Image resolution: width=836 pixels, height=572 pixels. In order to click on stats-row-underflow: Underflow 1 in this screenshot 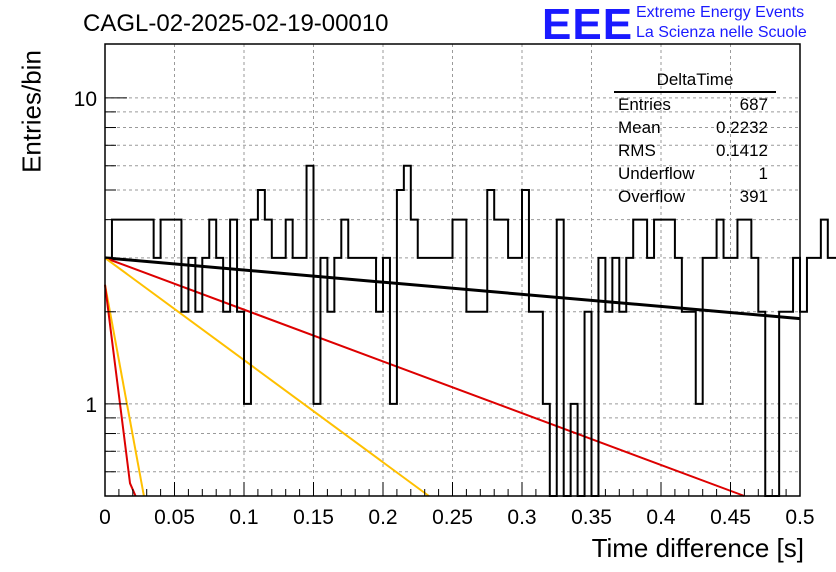, I will do `click(695, 173)`.